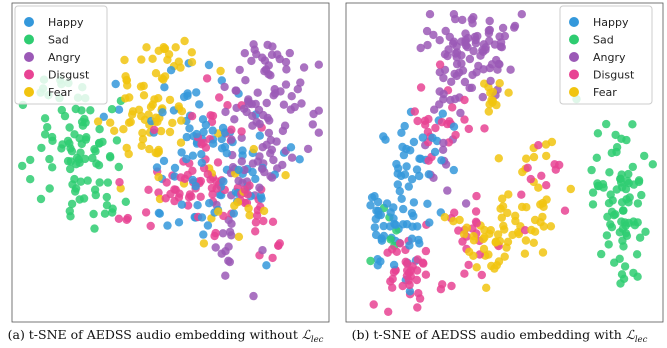  What do you see at coordinates (29, 22) in the screenshot?
I see `legend-marker-happy` at bounding box center [29, 22].